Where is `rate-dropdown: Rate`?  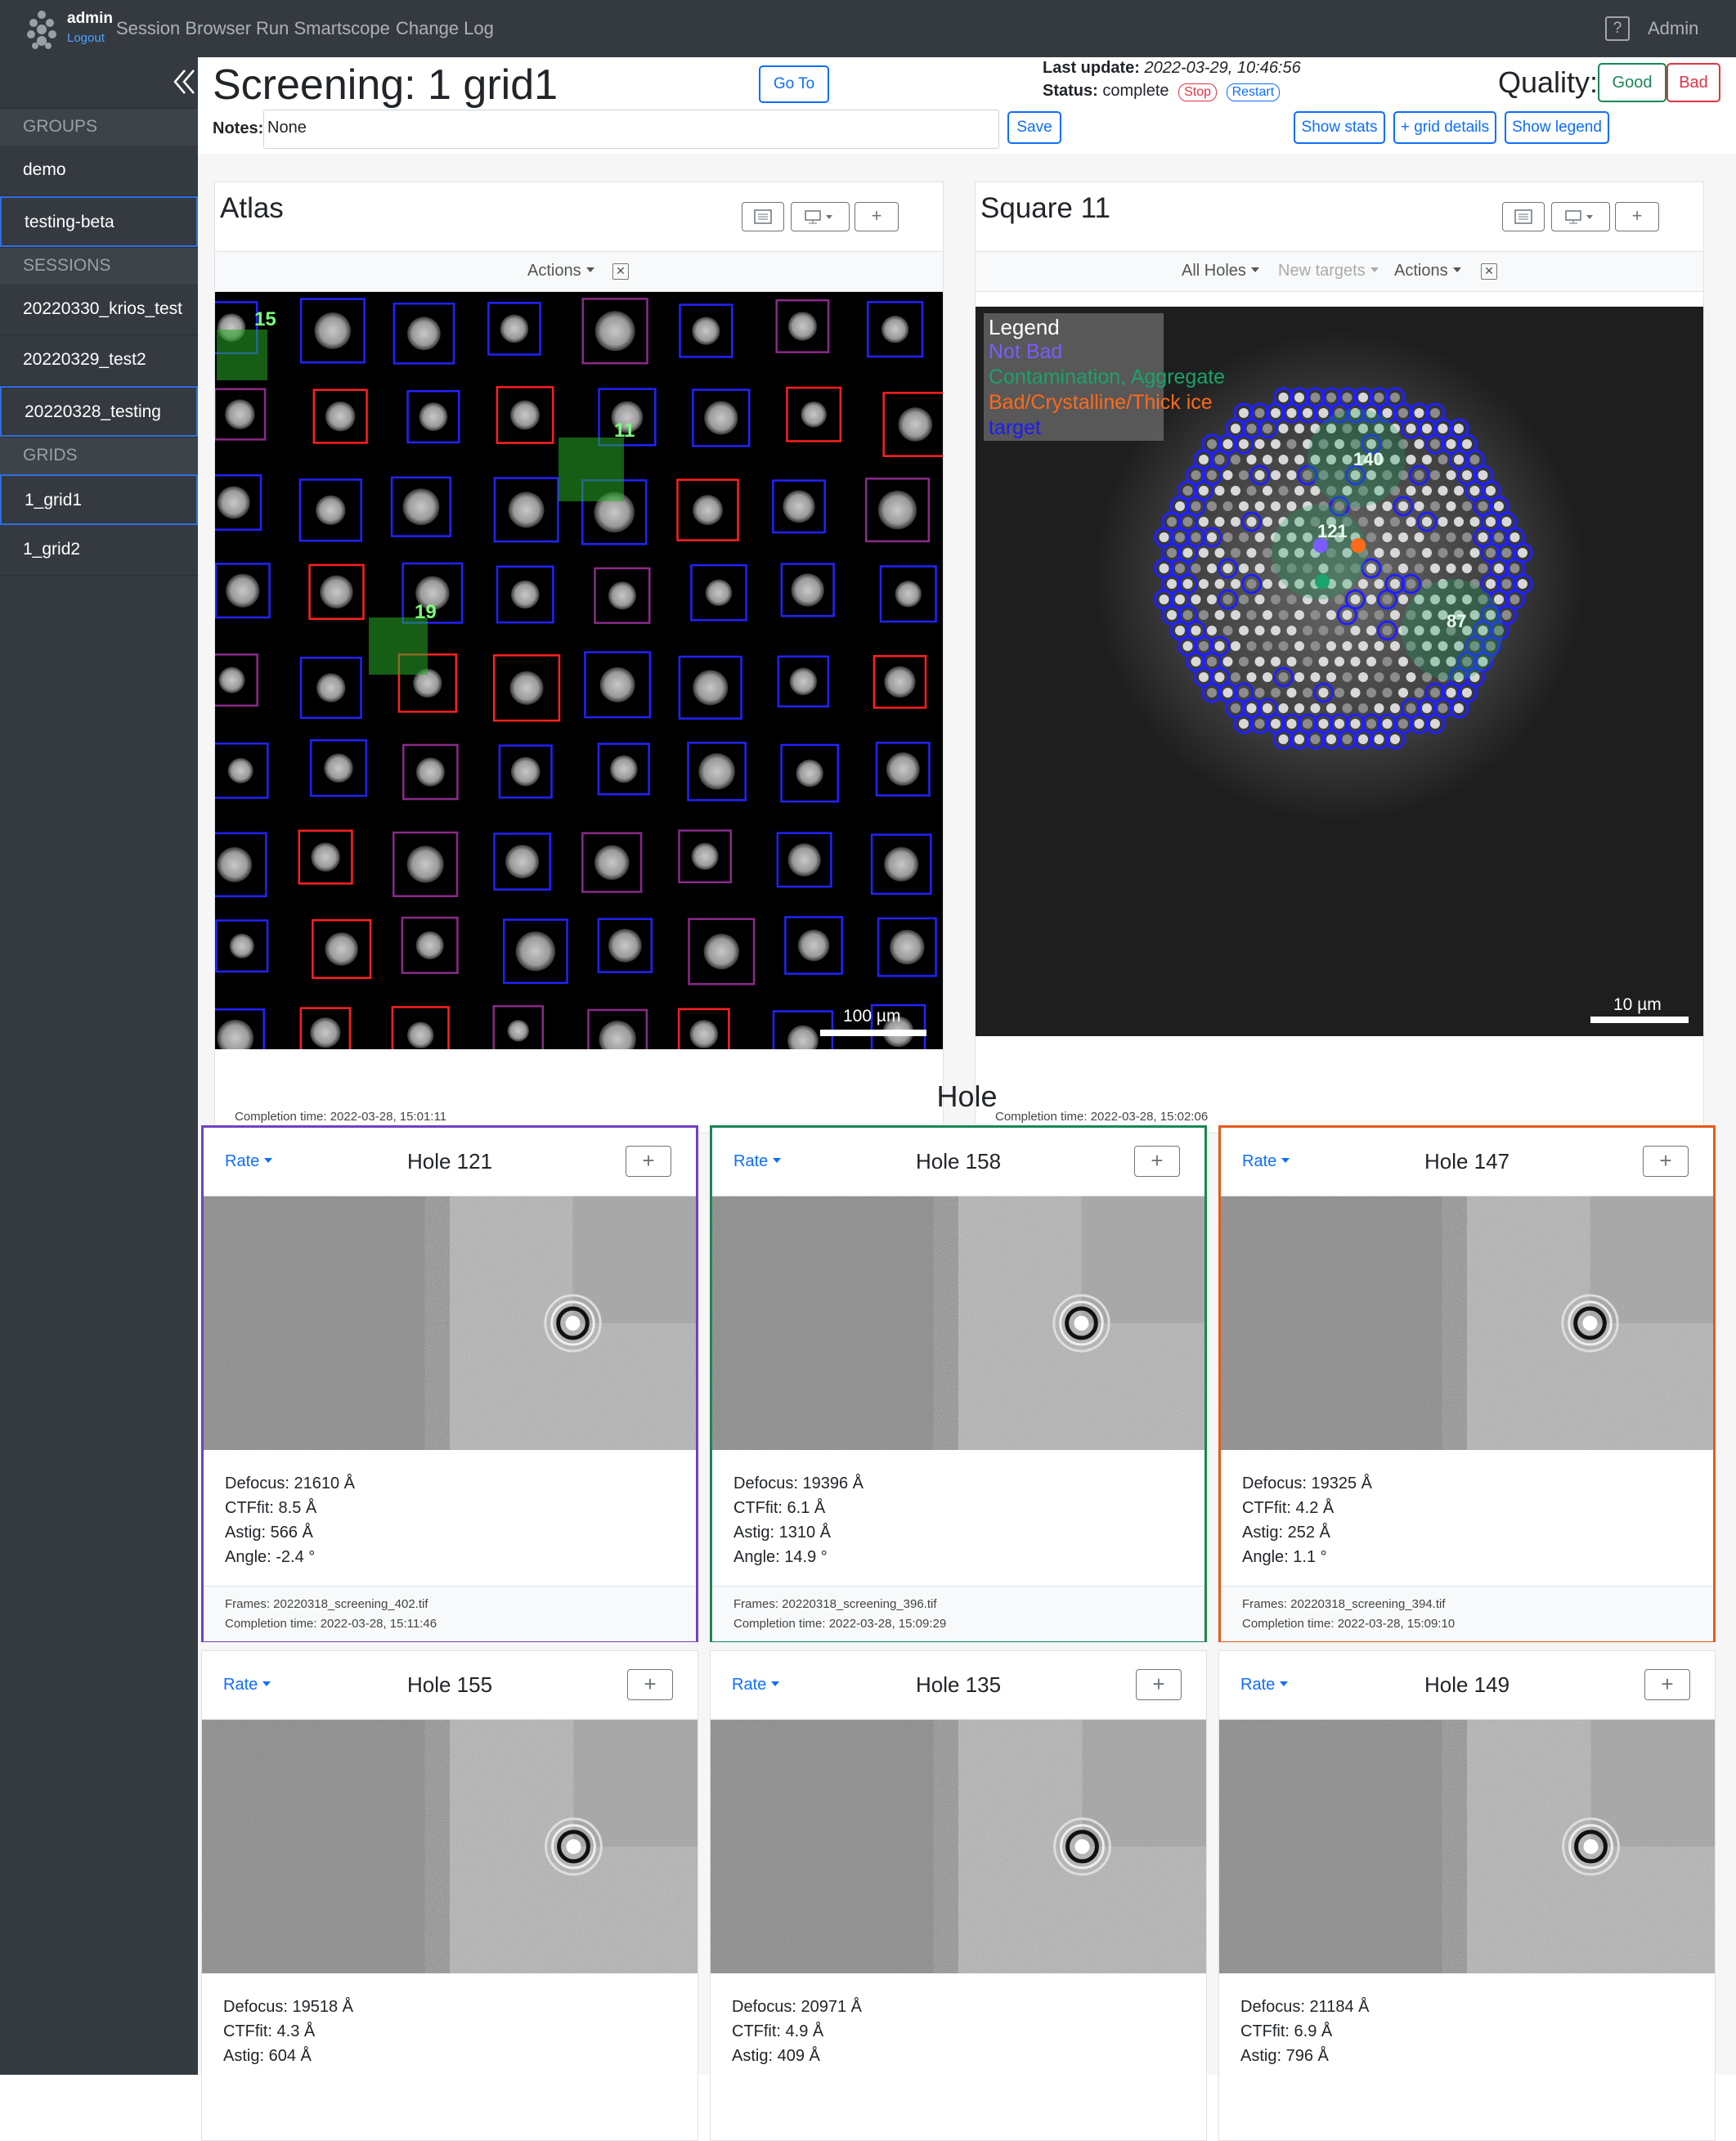 rate-dropdown: Rate is located at coordinates (757, 1161).